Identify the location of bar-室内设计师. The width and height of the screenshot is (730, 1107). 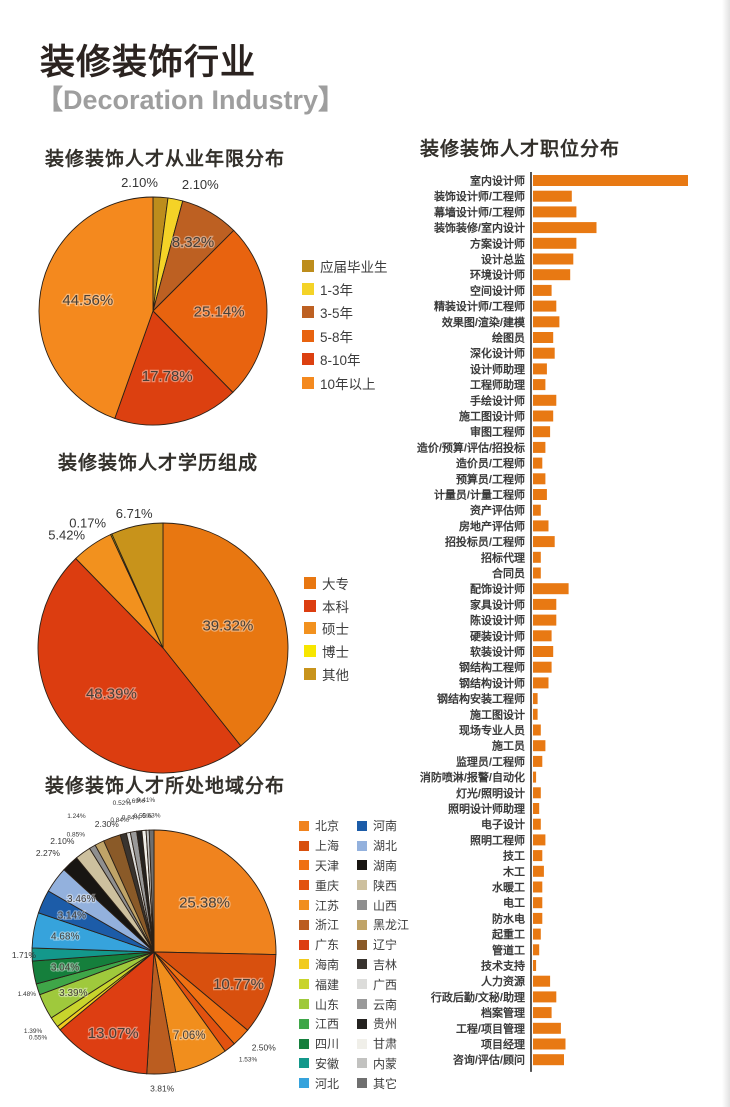
(610, 180).